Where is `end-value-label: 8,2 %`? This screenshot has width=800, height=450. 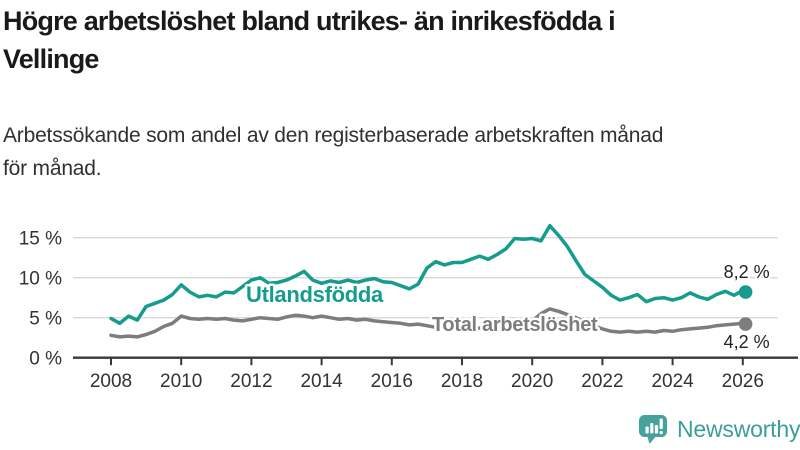
end-value-label: 8,2 % is located at coordinates (747, 272).